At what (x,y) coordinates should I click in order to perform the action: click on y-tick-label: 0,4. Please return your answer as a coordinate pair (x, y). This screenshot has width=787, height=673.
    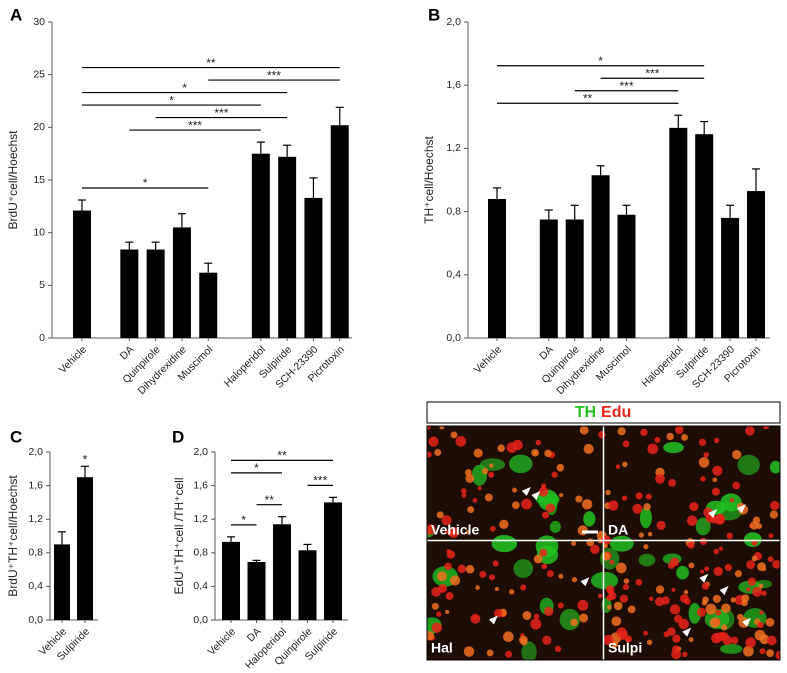
    Looking at the image, I should click on (200, 586).